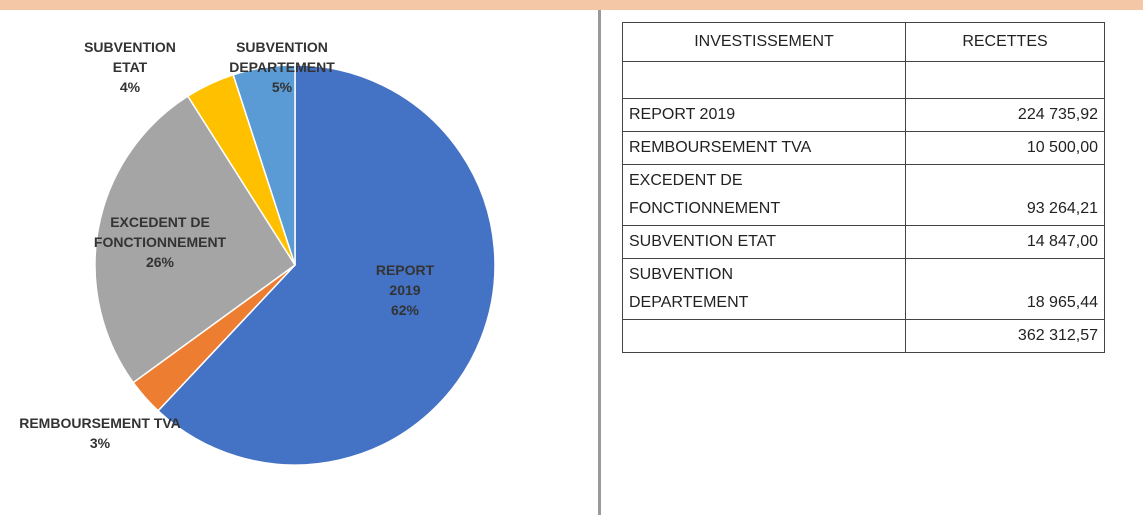  Describe the element at coordinates (764, 148) in the screenshot. I see `cell: REMBOURSEMENT TVA` at that location.